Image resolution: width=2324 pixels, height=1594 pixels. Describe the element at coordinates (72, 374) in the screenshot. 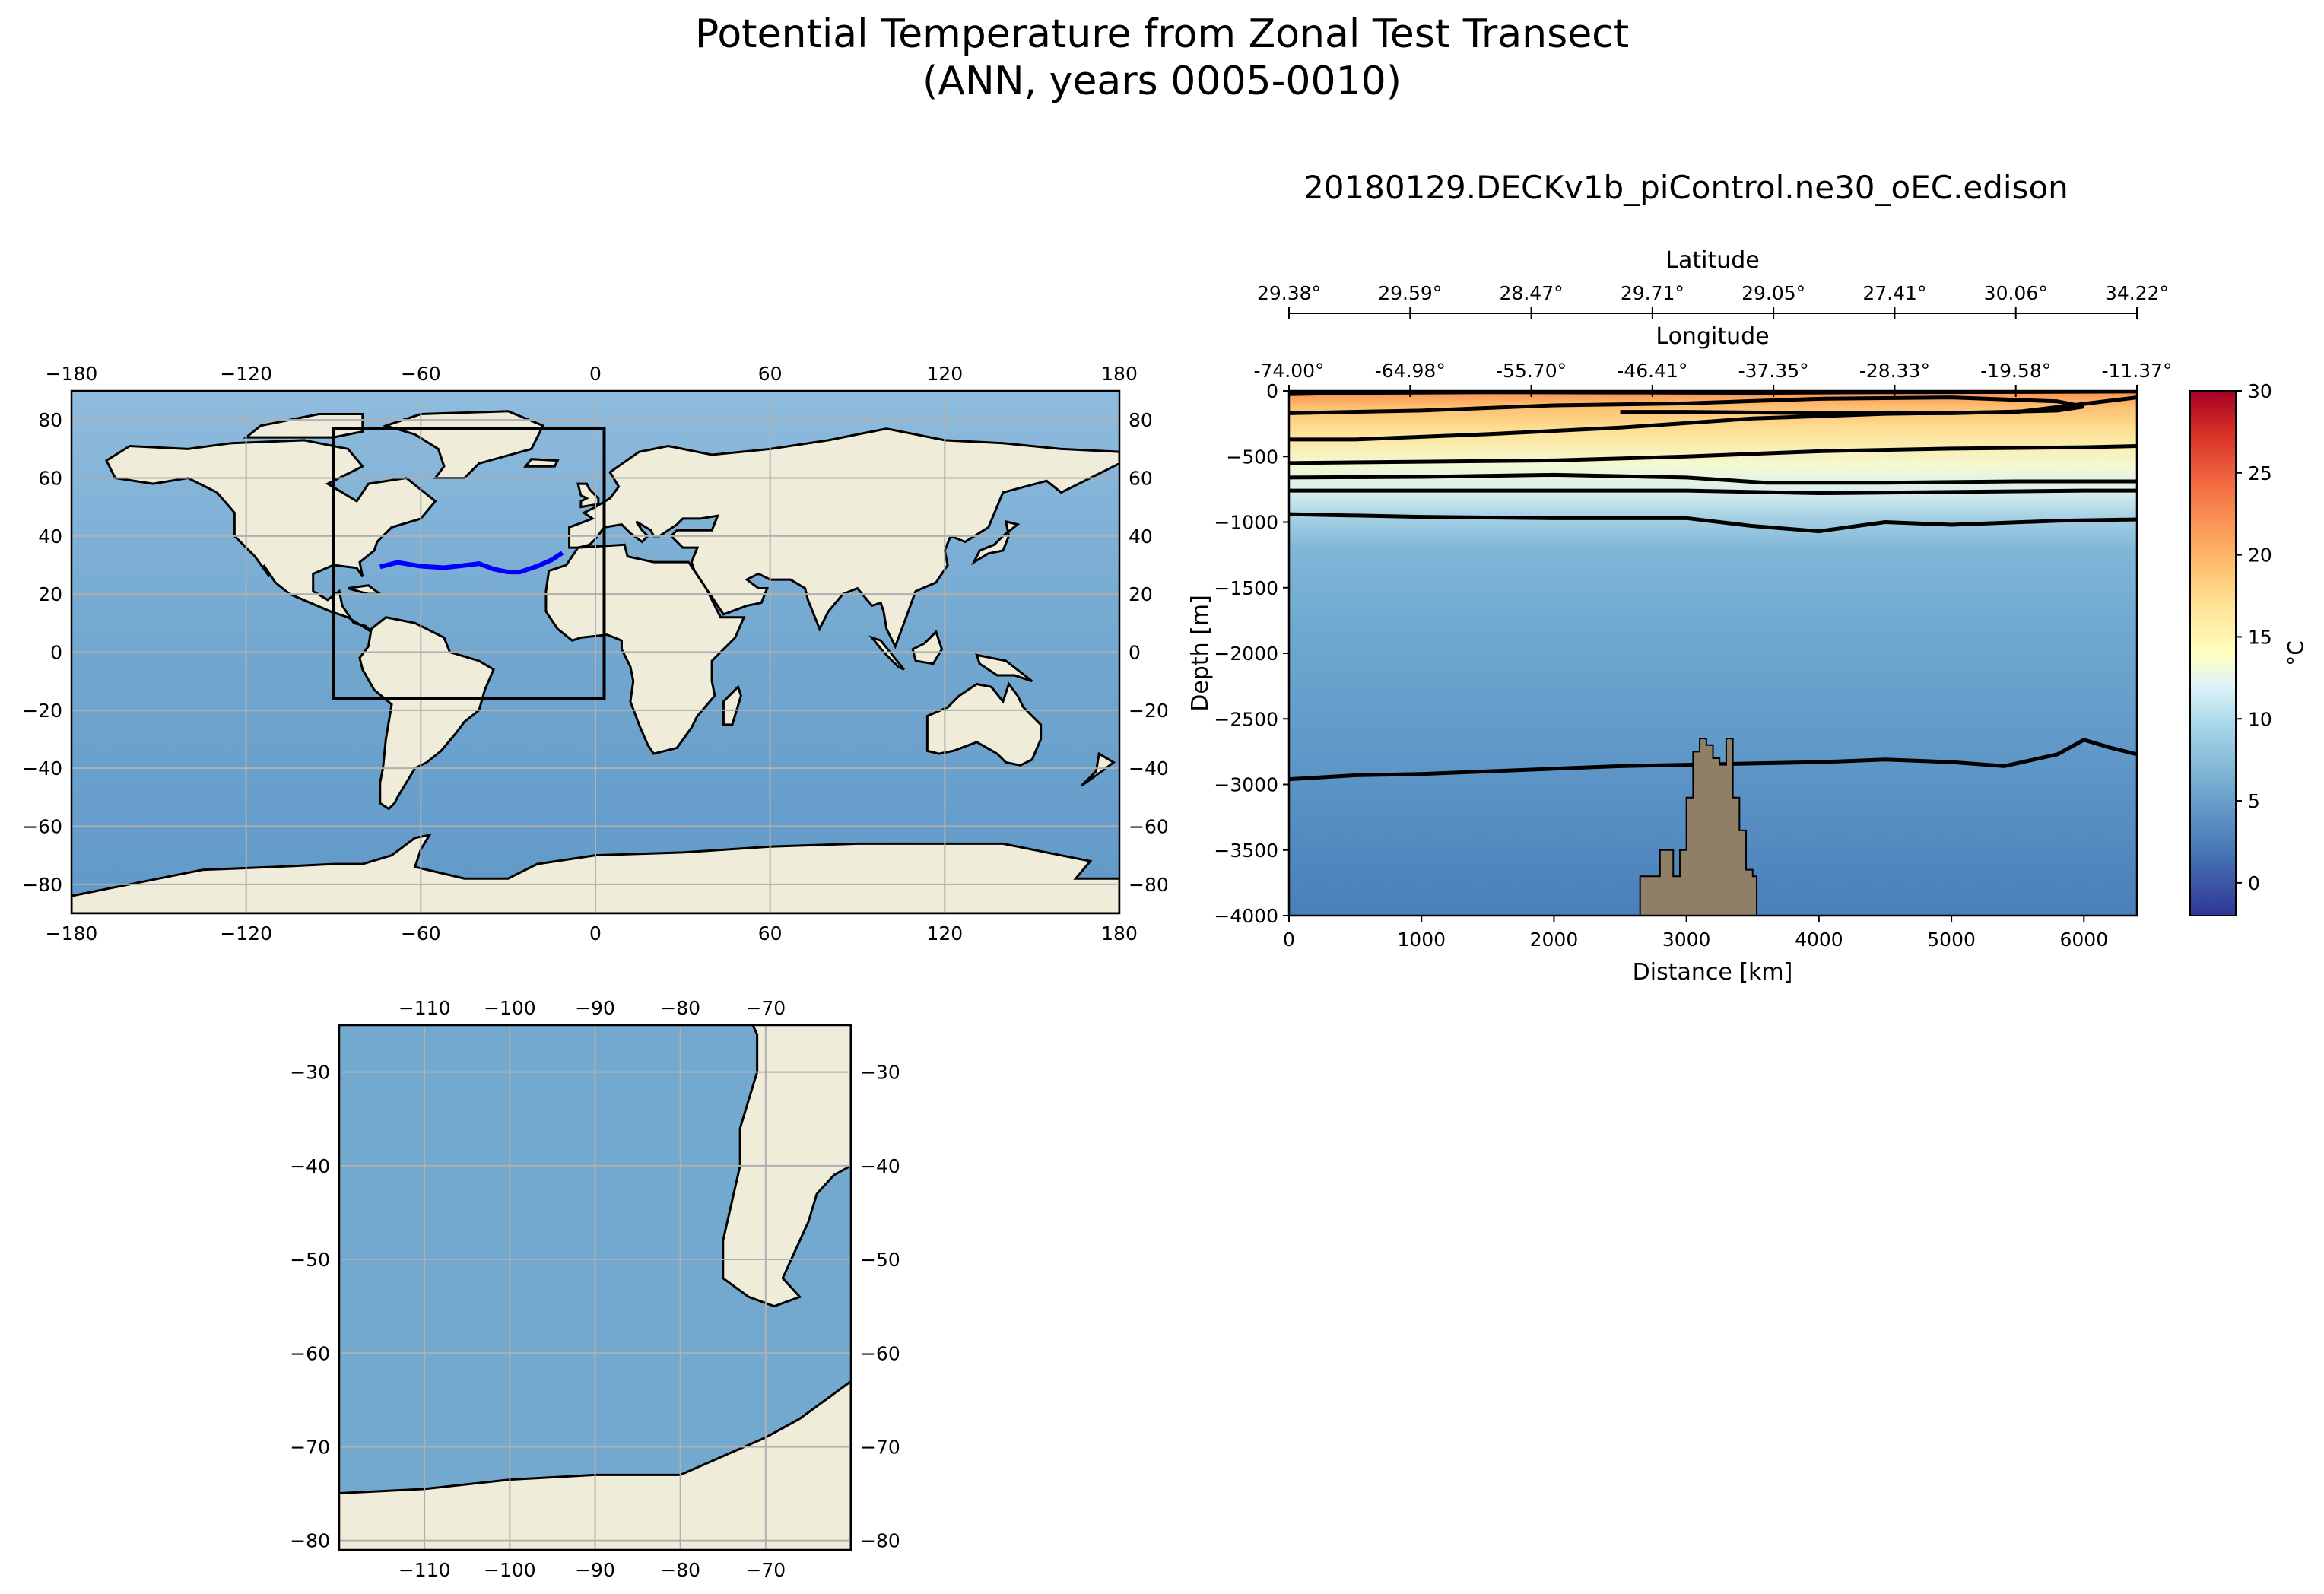

I see `x-tick-label-top: −180` at that location.